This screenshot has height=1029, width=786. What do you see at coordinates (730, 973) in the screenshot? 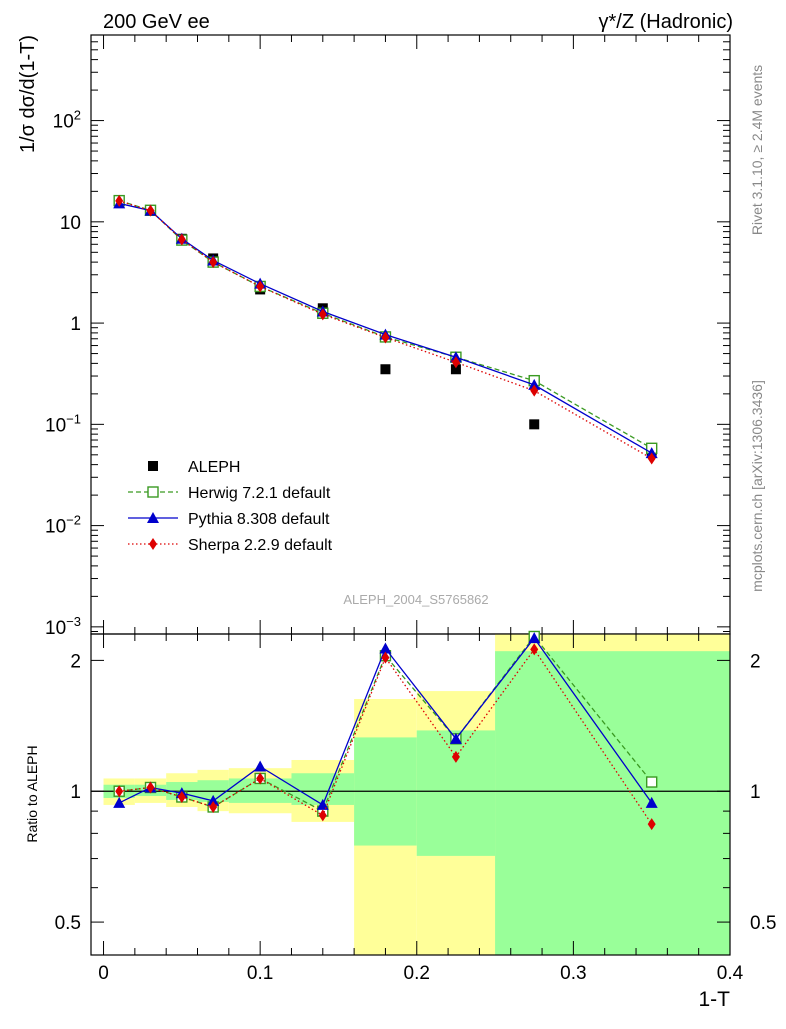
I see `ratio-x-tick-label: 0.4` at bounding box center [730, 973].